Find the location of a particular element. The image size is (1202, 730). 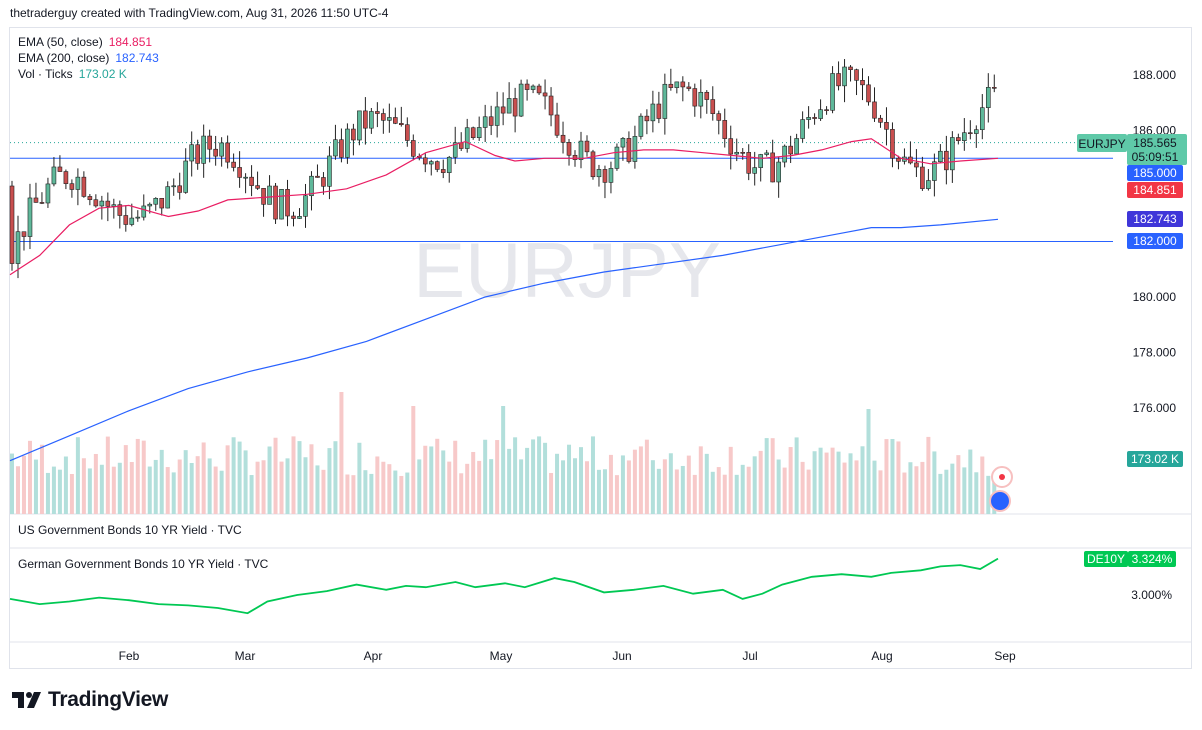

symbol-name-label: EURJPY is located at coordinates (1101, 144).